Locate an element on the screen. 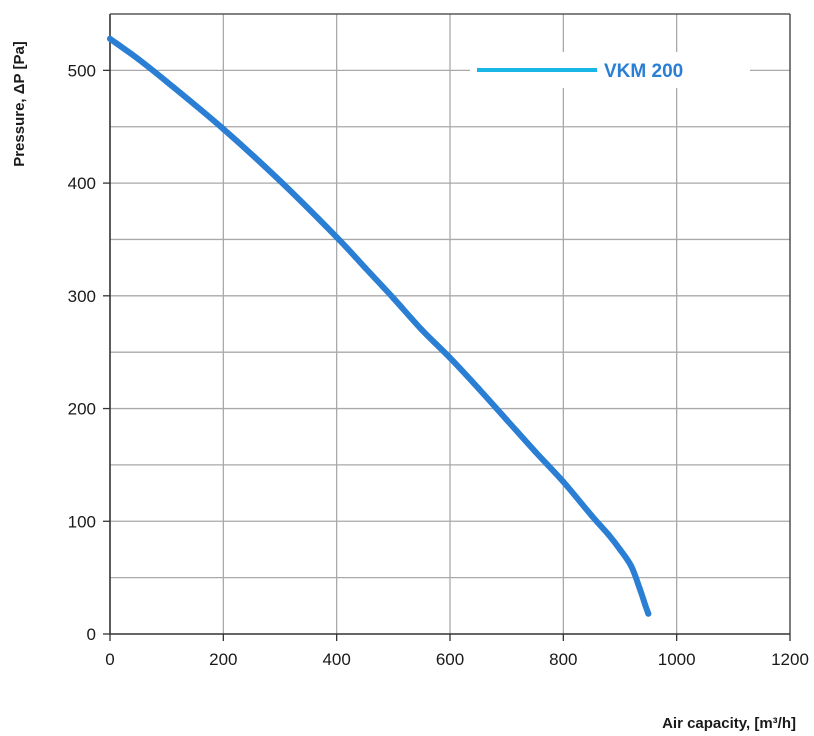  y-axis-title: Pressure, ΔP [Pa] is located at coordinates (19, 104).